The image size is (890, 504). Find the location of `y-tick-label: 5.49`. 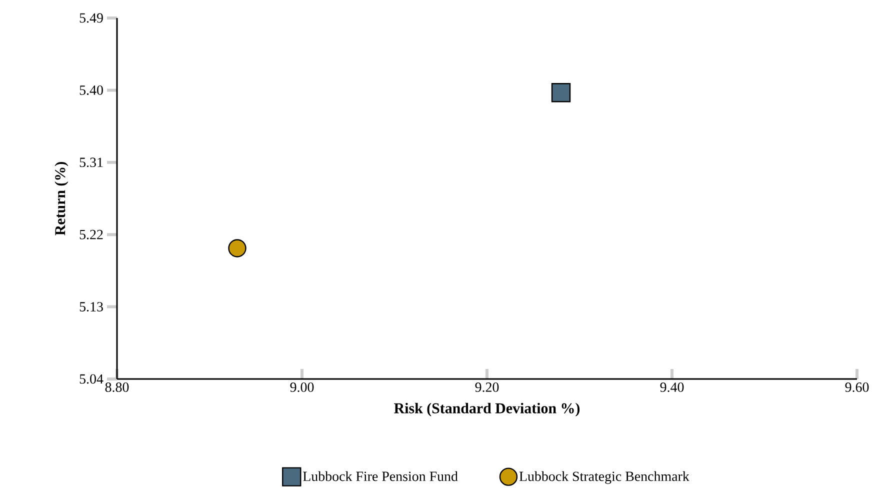

y-tick-label: 5.49 is located at coordinates (91, 18).